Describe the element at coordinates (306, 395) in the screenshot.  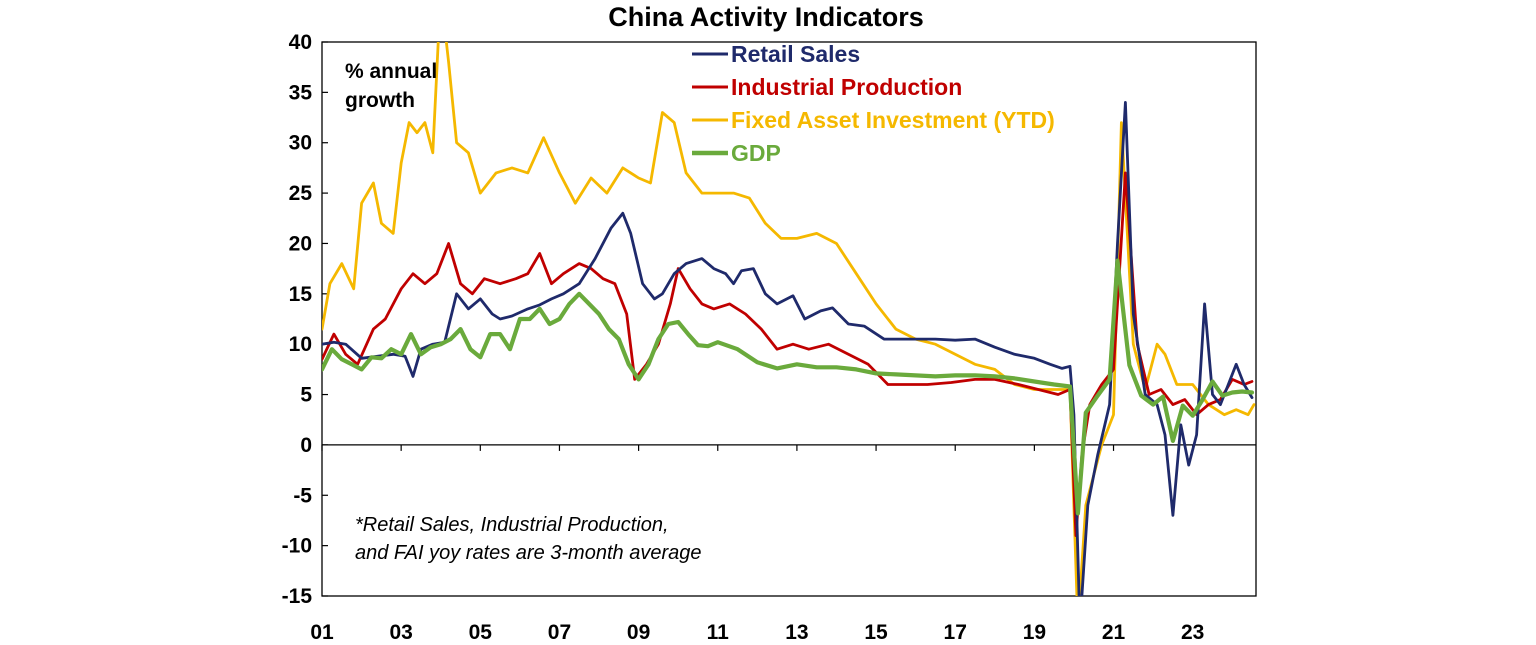
I see `y-tick-label: 5` at that location.